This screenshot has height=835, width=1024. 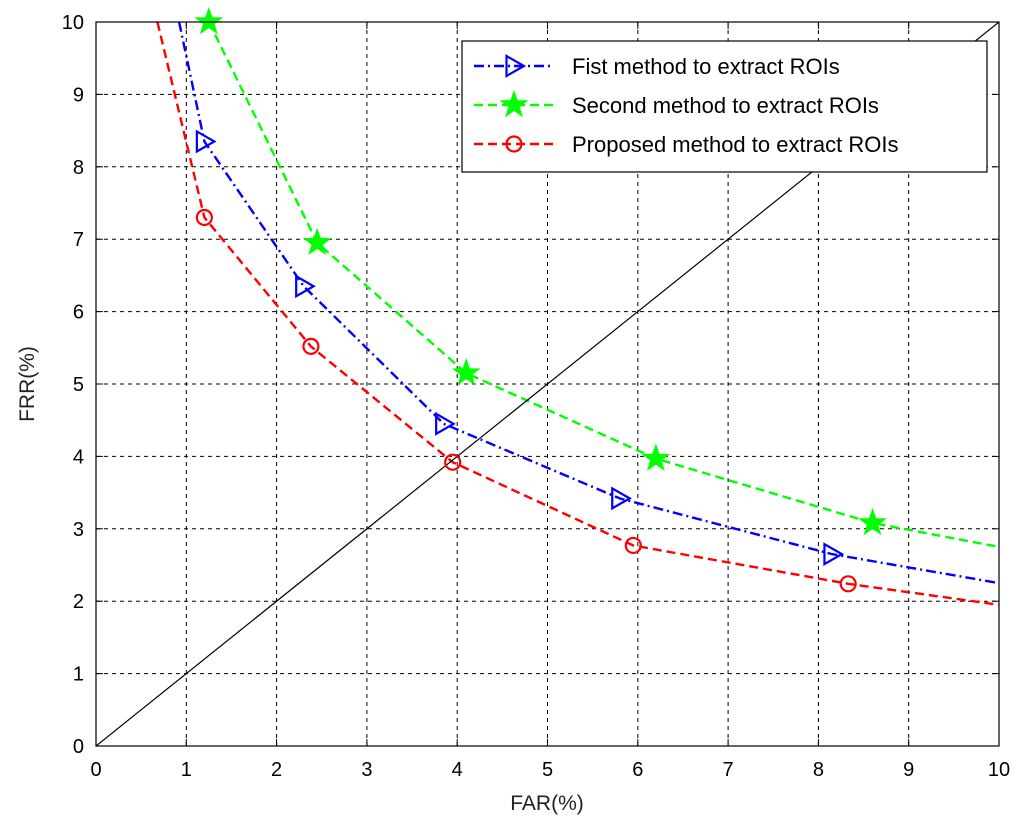 What do you see at coordinates (818, 770) in the screenshot?
I see `x-tick-label: 8` at bounding box center [818, 770].